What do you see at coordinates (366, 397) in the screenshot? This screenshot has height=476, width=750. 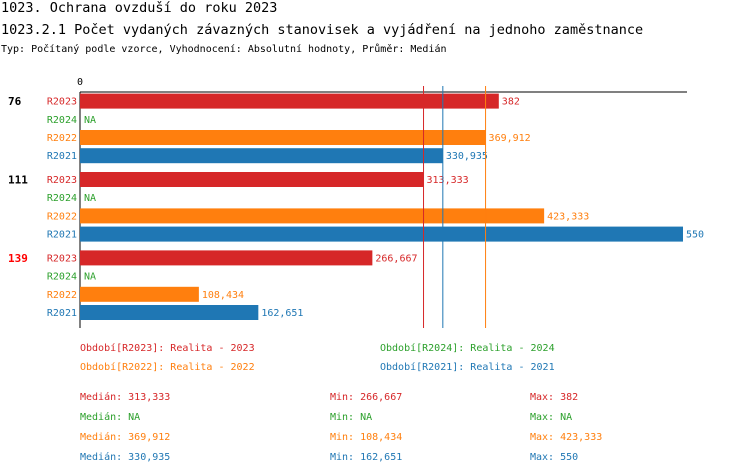 I see `stat-min-r2023: Min: 266,667` at bounding box center [366, 397].